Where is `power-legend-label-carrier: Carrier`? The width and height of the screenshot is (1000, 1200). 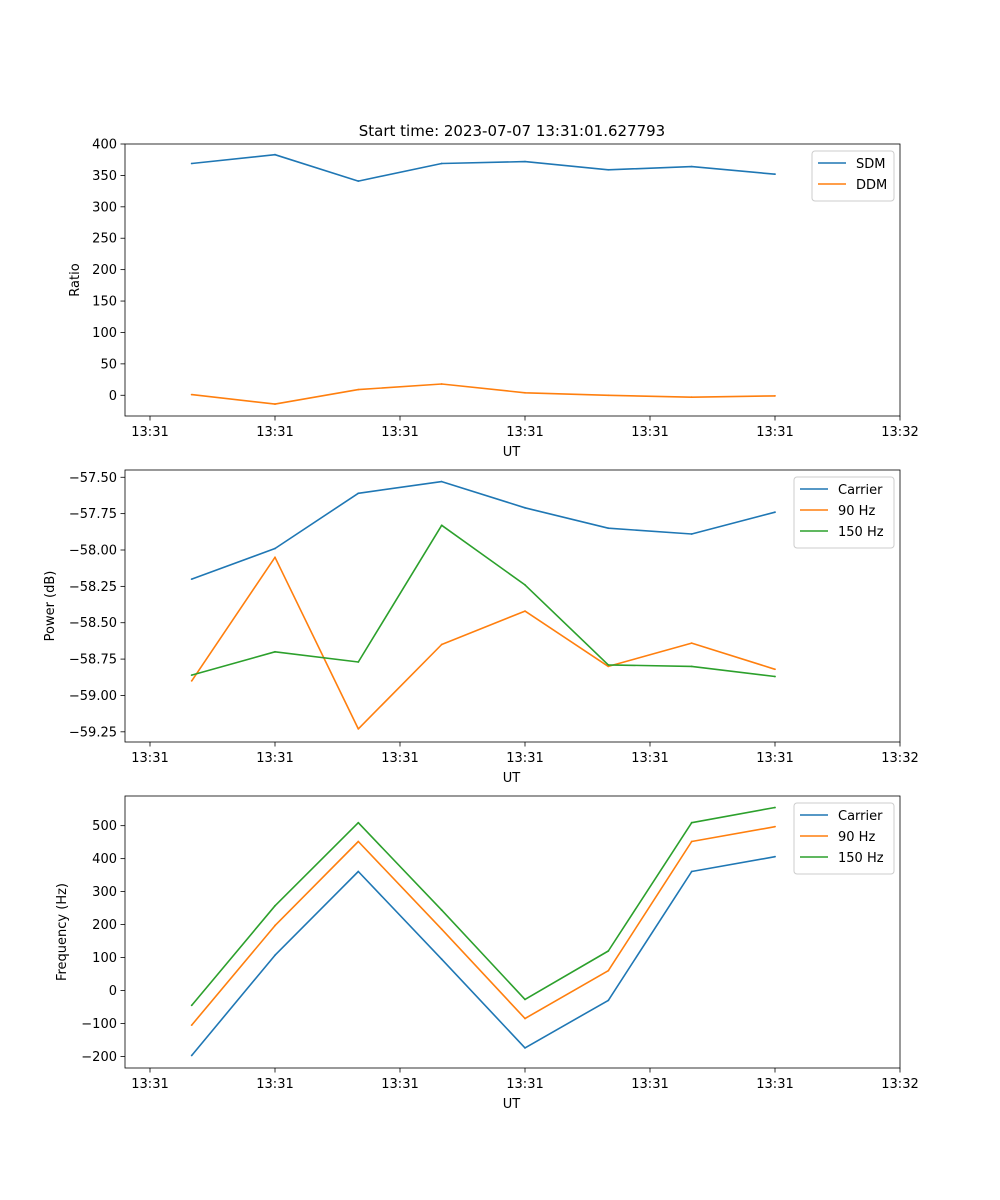
power-legend-label-carrier: Carrier is located at coordinates (860, 490).